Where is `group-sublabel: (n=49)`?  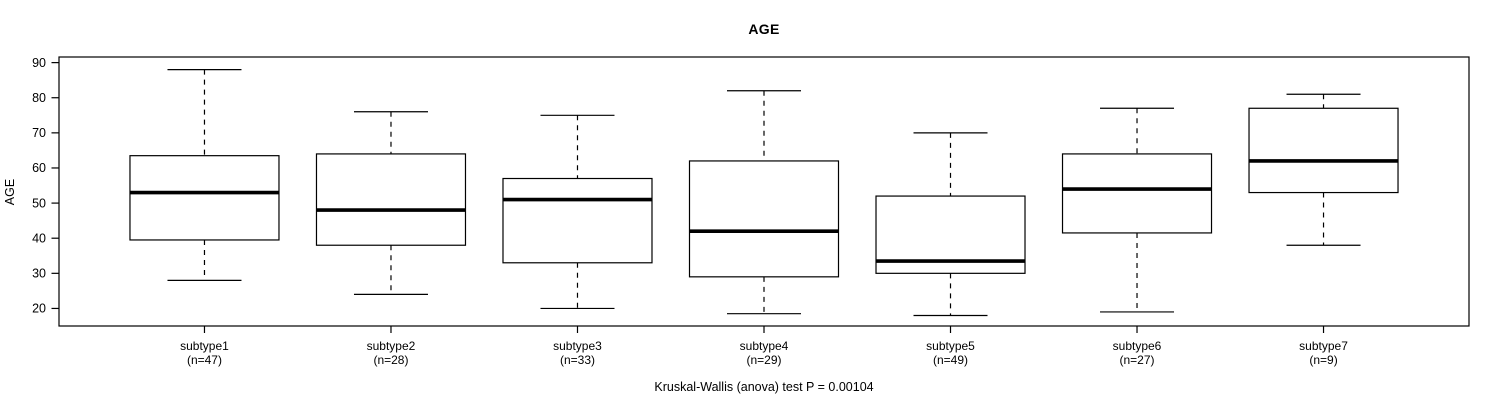
group-sublabel: (n=49) is located at coordinates (950, 360).